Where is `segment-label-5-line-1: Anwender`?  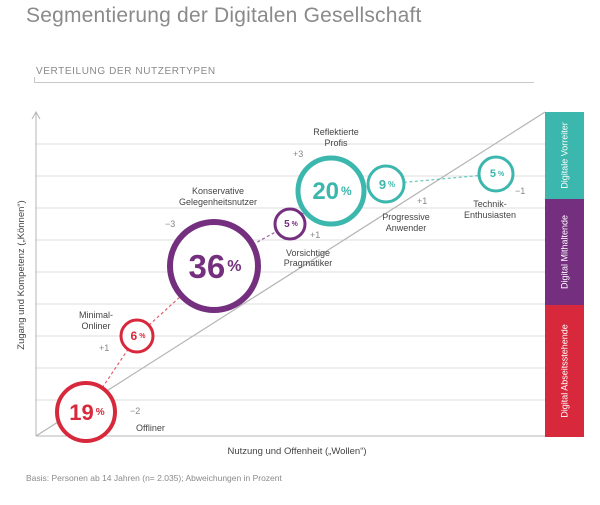
segment-label-5-line-1: Anwender is located at coordinates (406, 228).